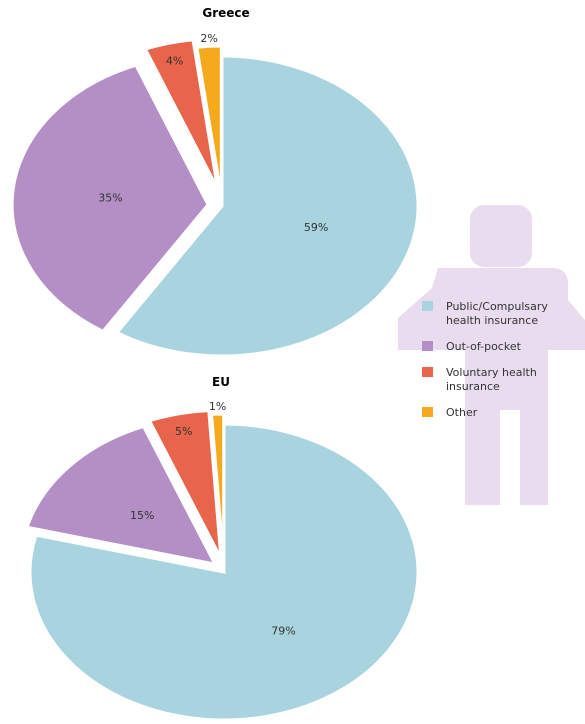  What do you see at coordinates (427, 412) in the screenshot?
I see `legend-swatch-other` at bounding box center [427, 412].